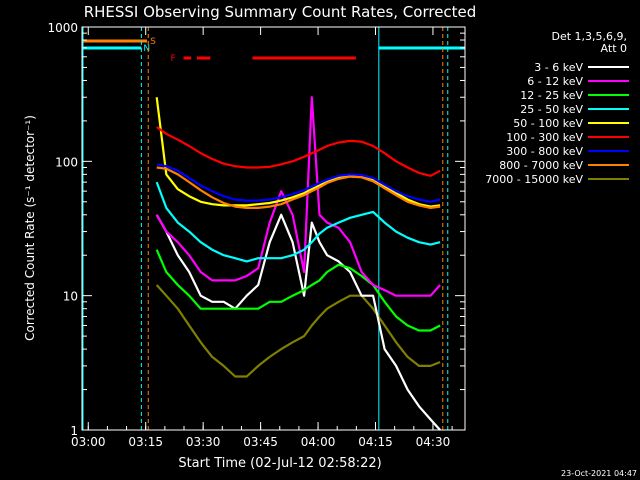  Describe the element at coordinates (203, 442) in the screenshot. I see `x-tick-label: 03:30` at that location.